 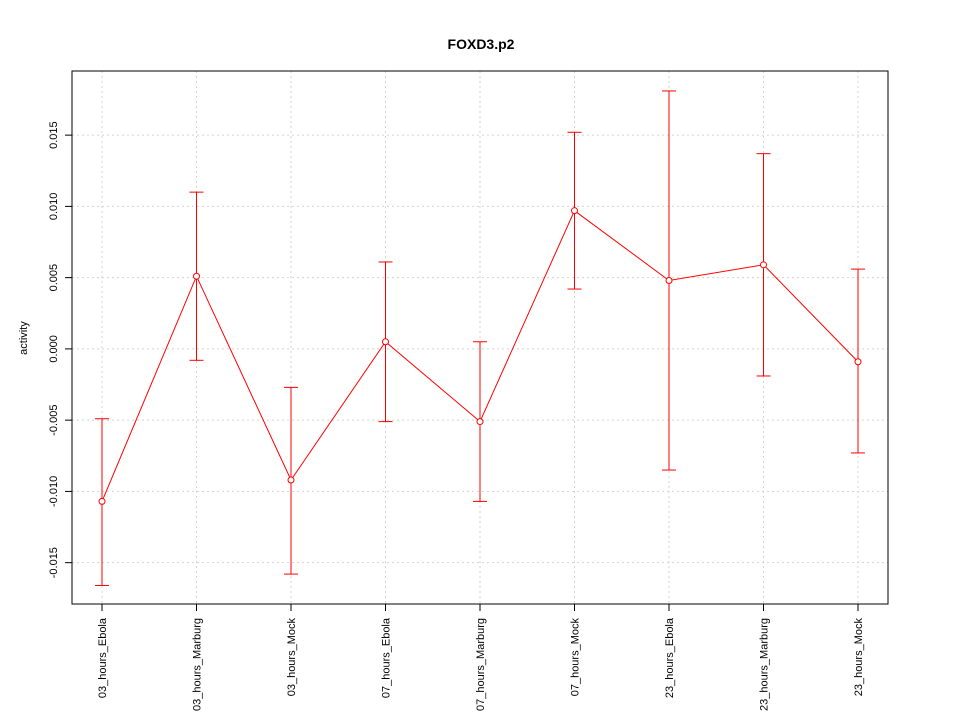 I want to click on y-axis: -0.015 -0.010 -0.005 0.000 0.005 0.010 0.015, so click(x=60, y=349).